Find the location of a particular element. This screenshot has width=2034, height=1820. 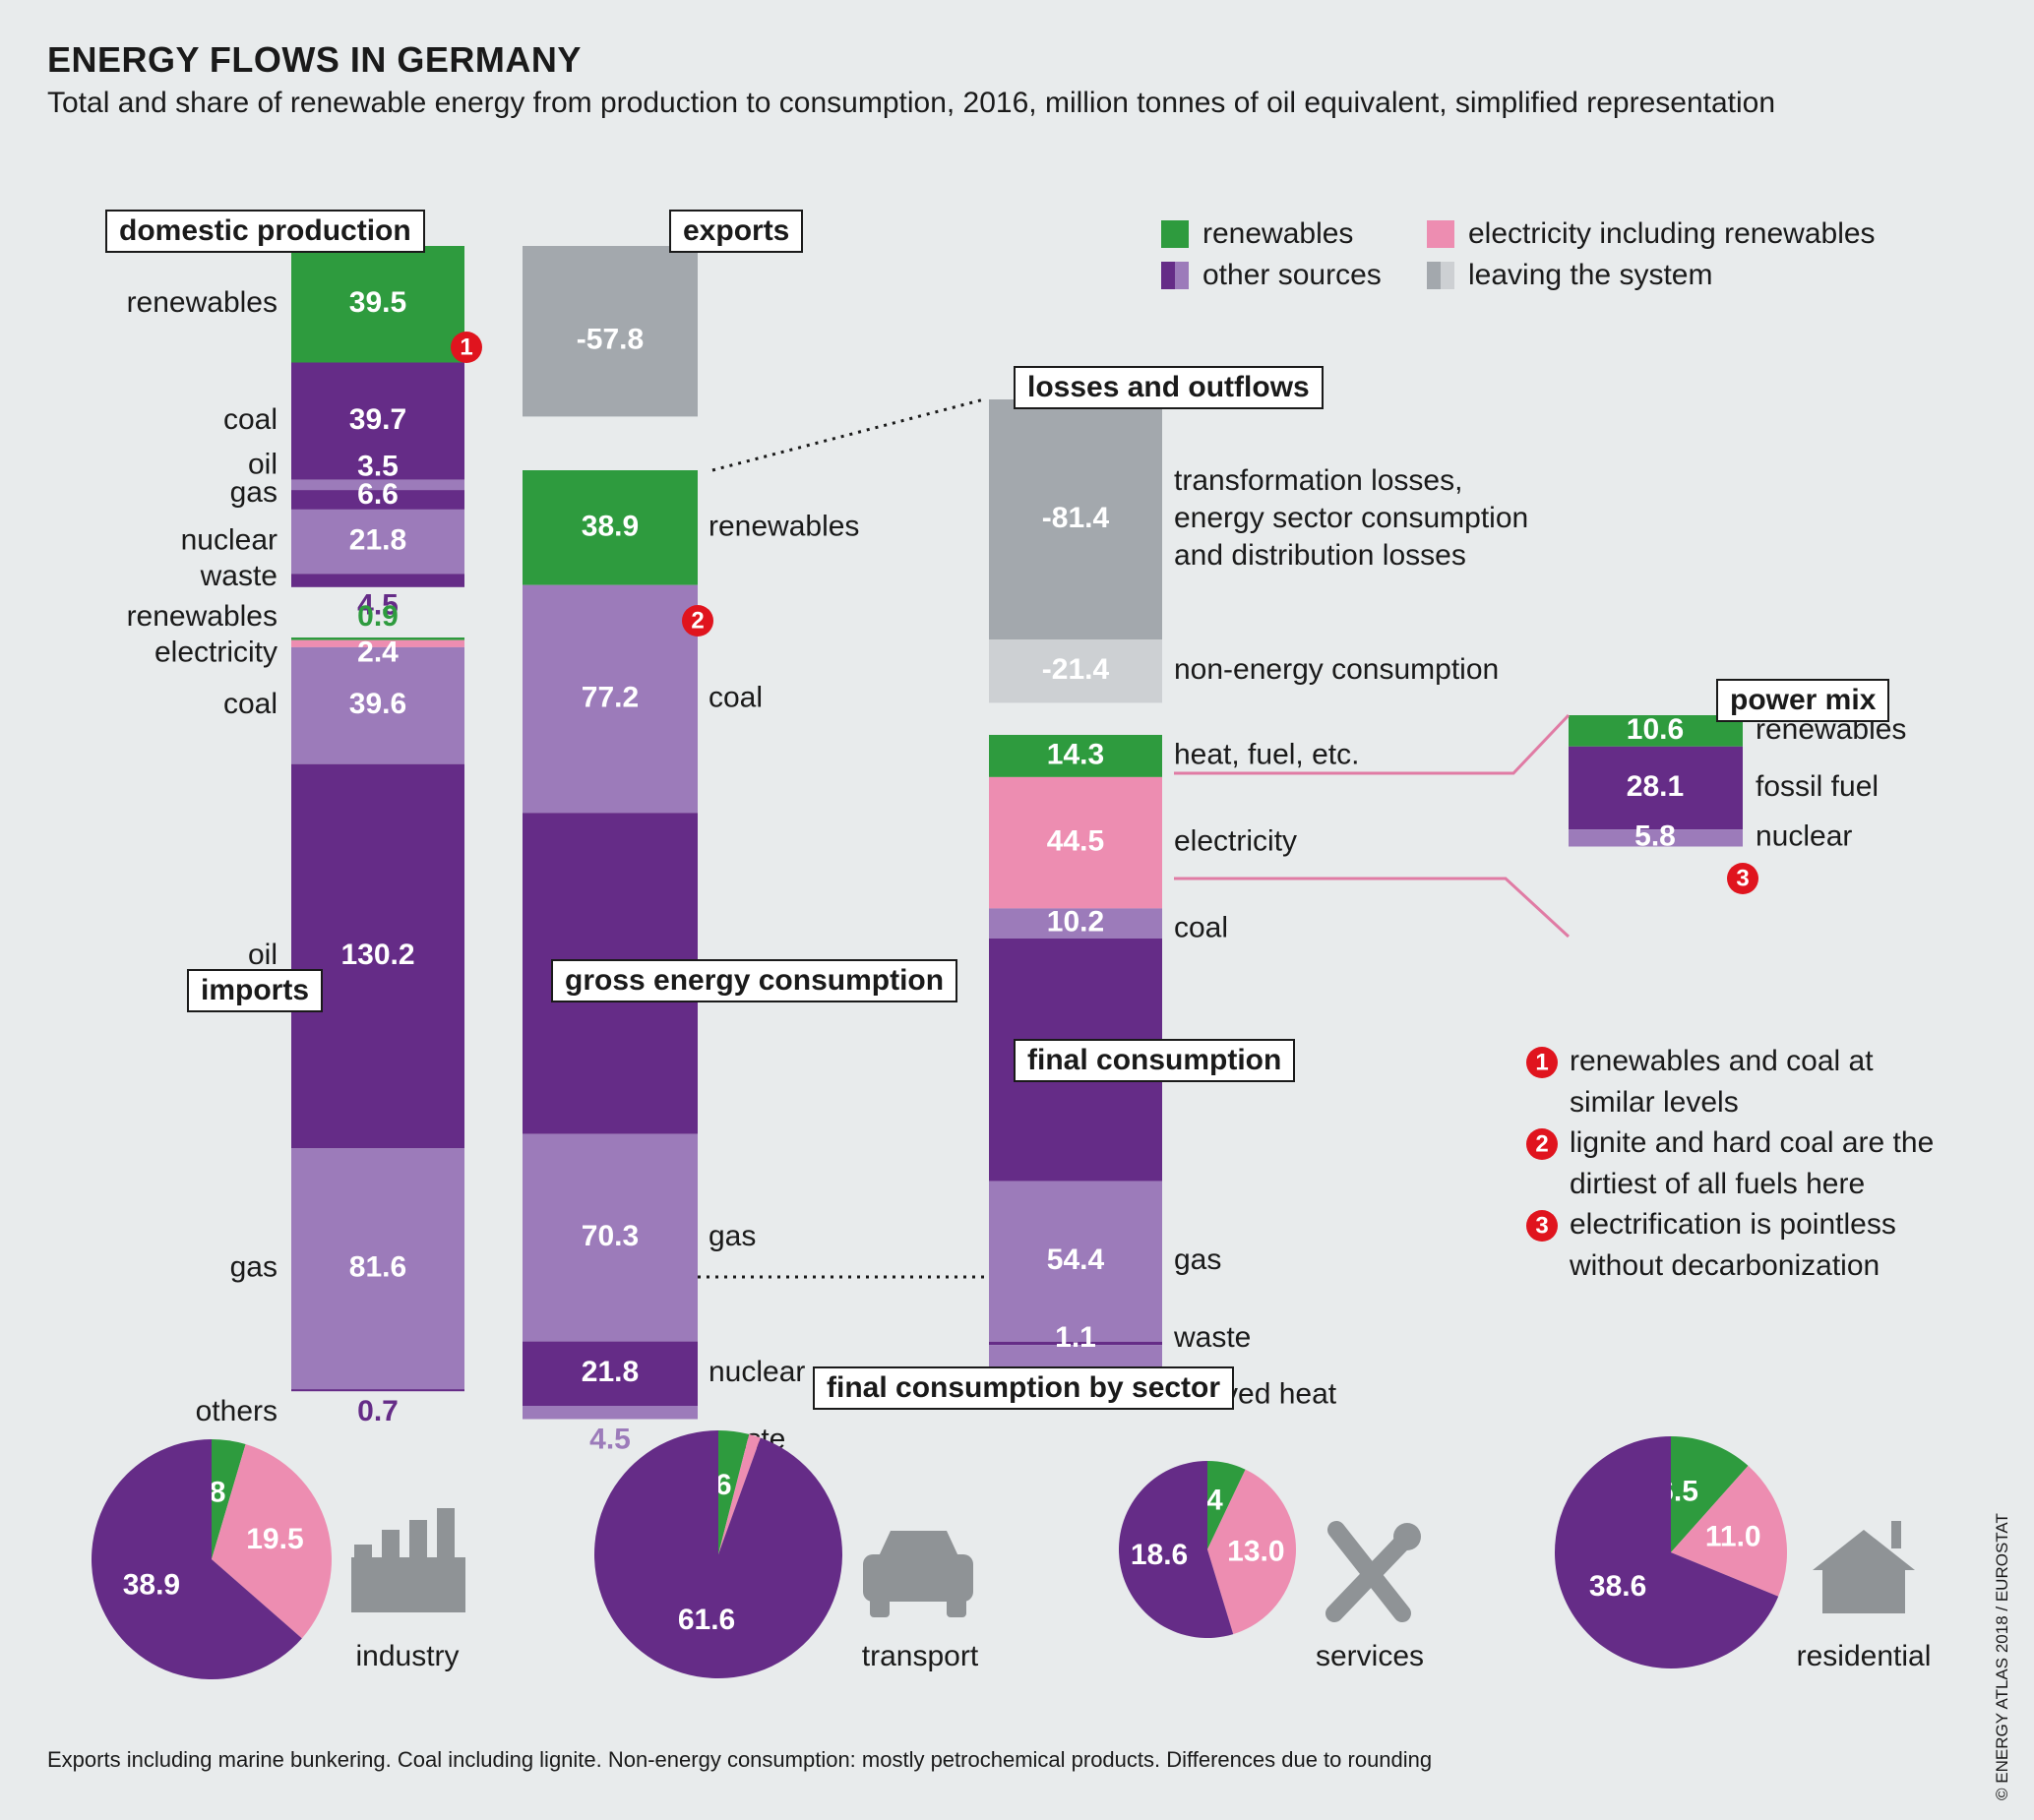

box-sector: final consumption by sector is located at coordinates (1024, 1388).